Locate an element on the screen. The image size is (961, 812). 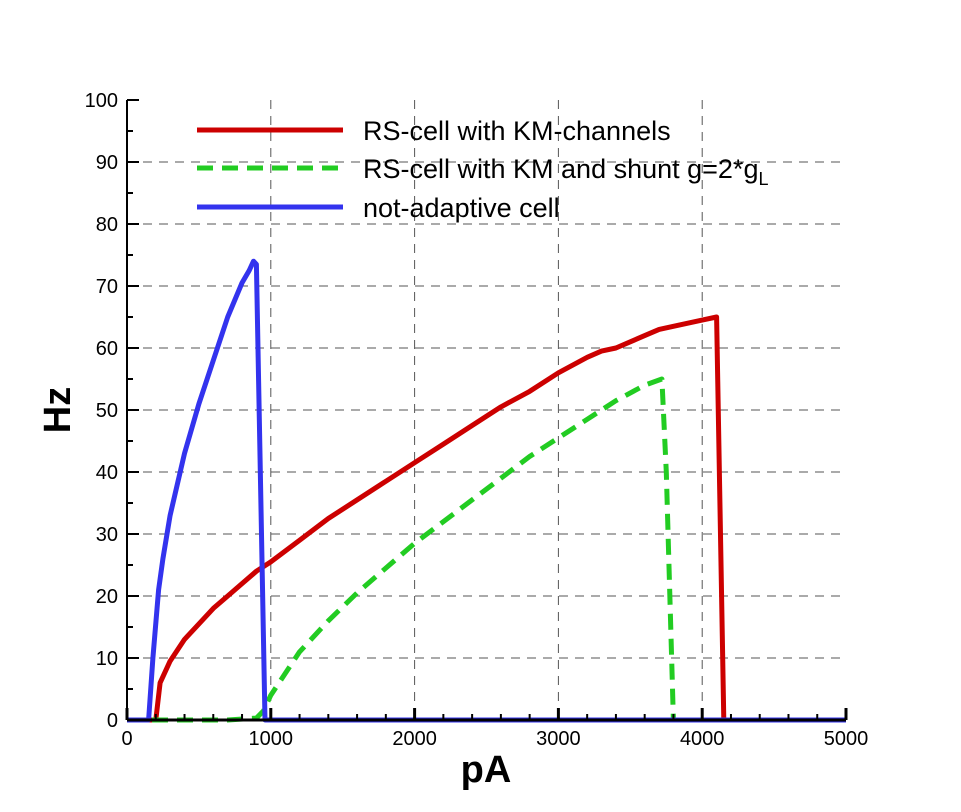
y-tick-label: 100 is located at coordinates (101, 101).